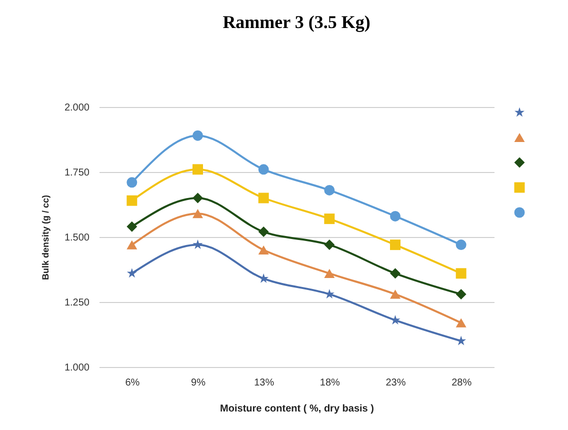 This screenshot has width=568, height=430. What do you see at coordinates (132, 383) in the screenshot?
I see `x-tick-label: 6%` at bounding box center [132, 383].